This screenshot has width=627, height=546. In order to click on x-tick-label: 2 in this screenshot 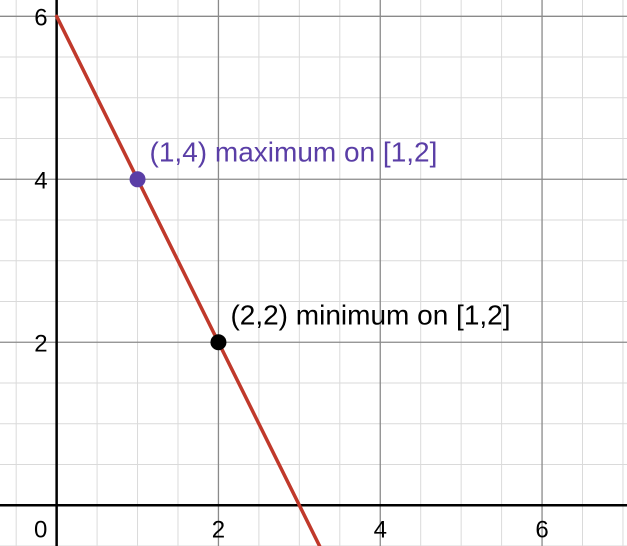, I will do `click(218, 529)`.